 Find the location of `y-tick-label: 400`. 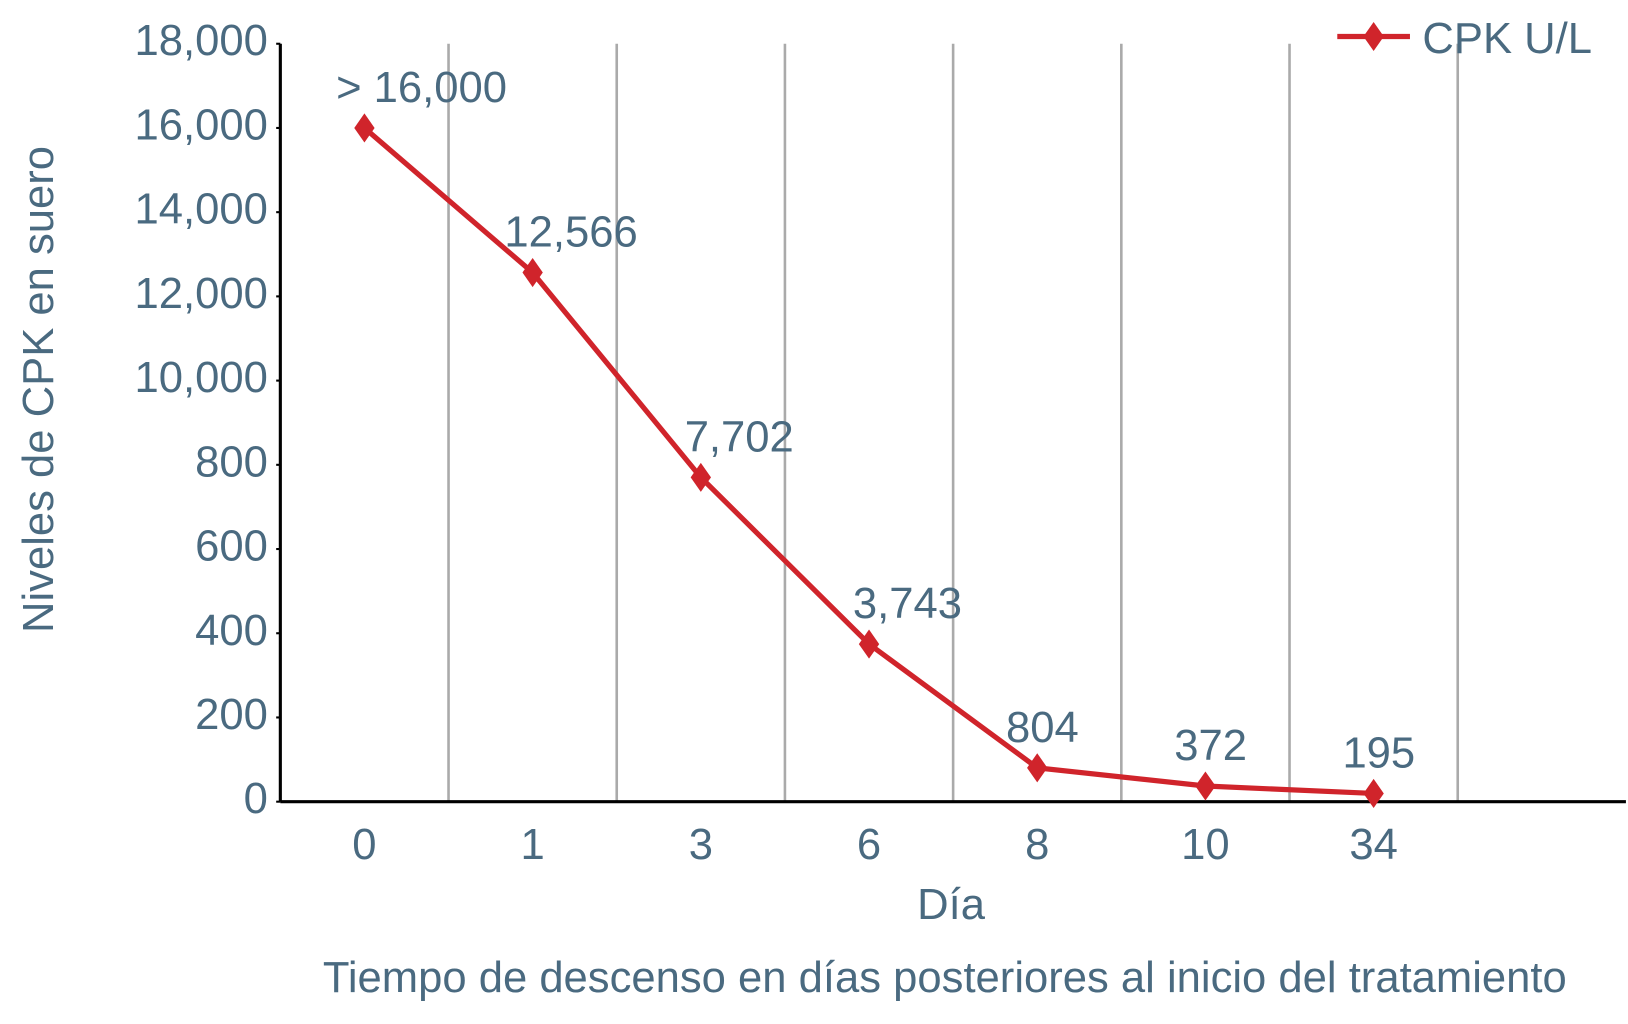

y-tick-label: 400 is located at coordinates (231, 631).